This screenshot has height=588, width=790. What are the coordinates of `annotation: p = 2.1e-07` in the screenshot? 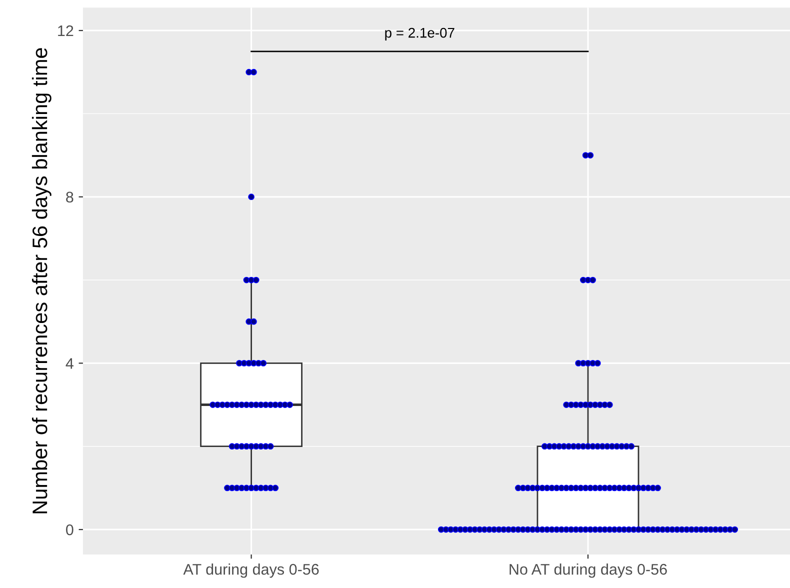 It's located at (419, 34).